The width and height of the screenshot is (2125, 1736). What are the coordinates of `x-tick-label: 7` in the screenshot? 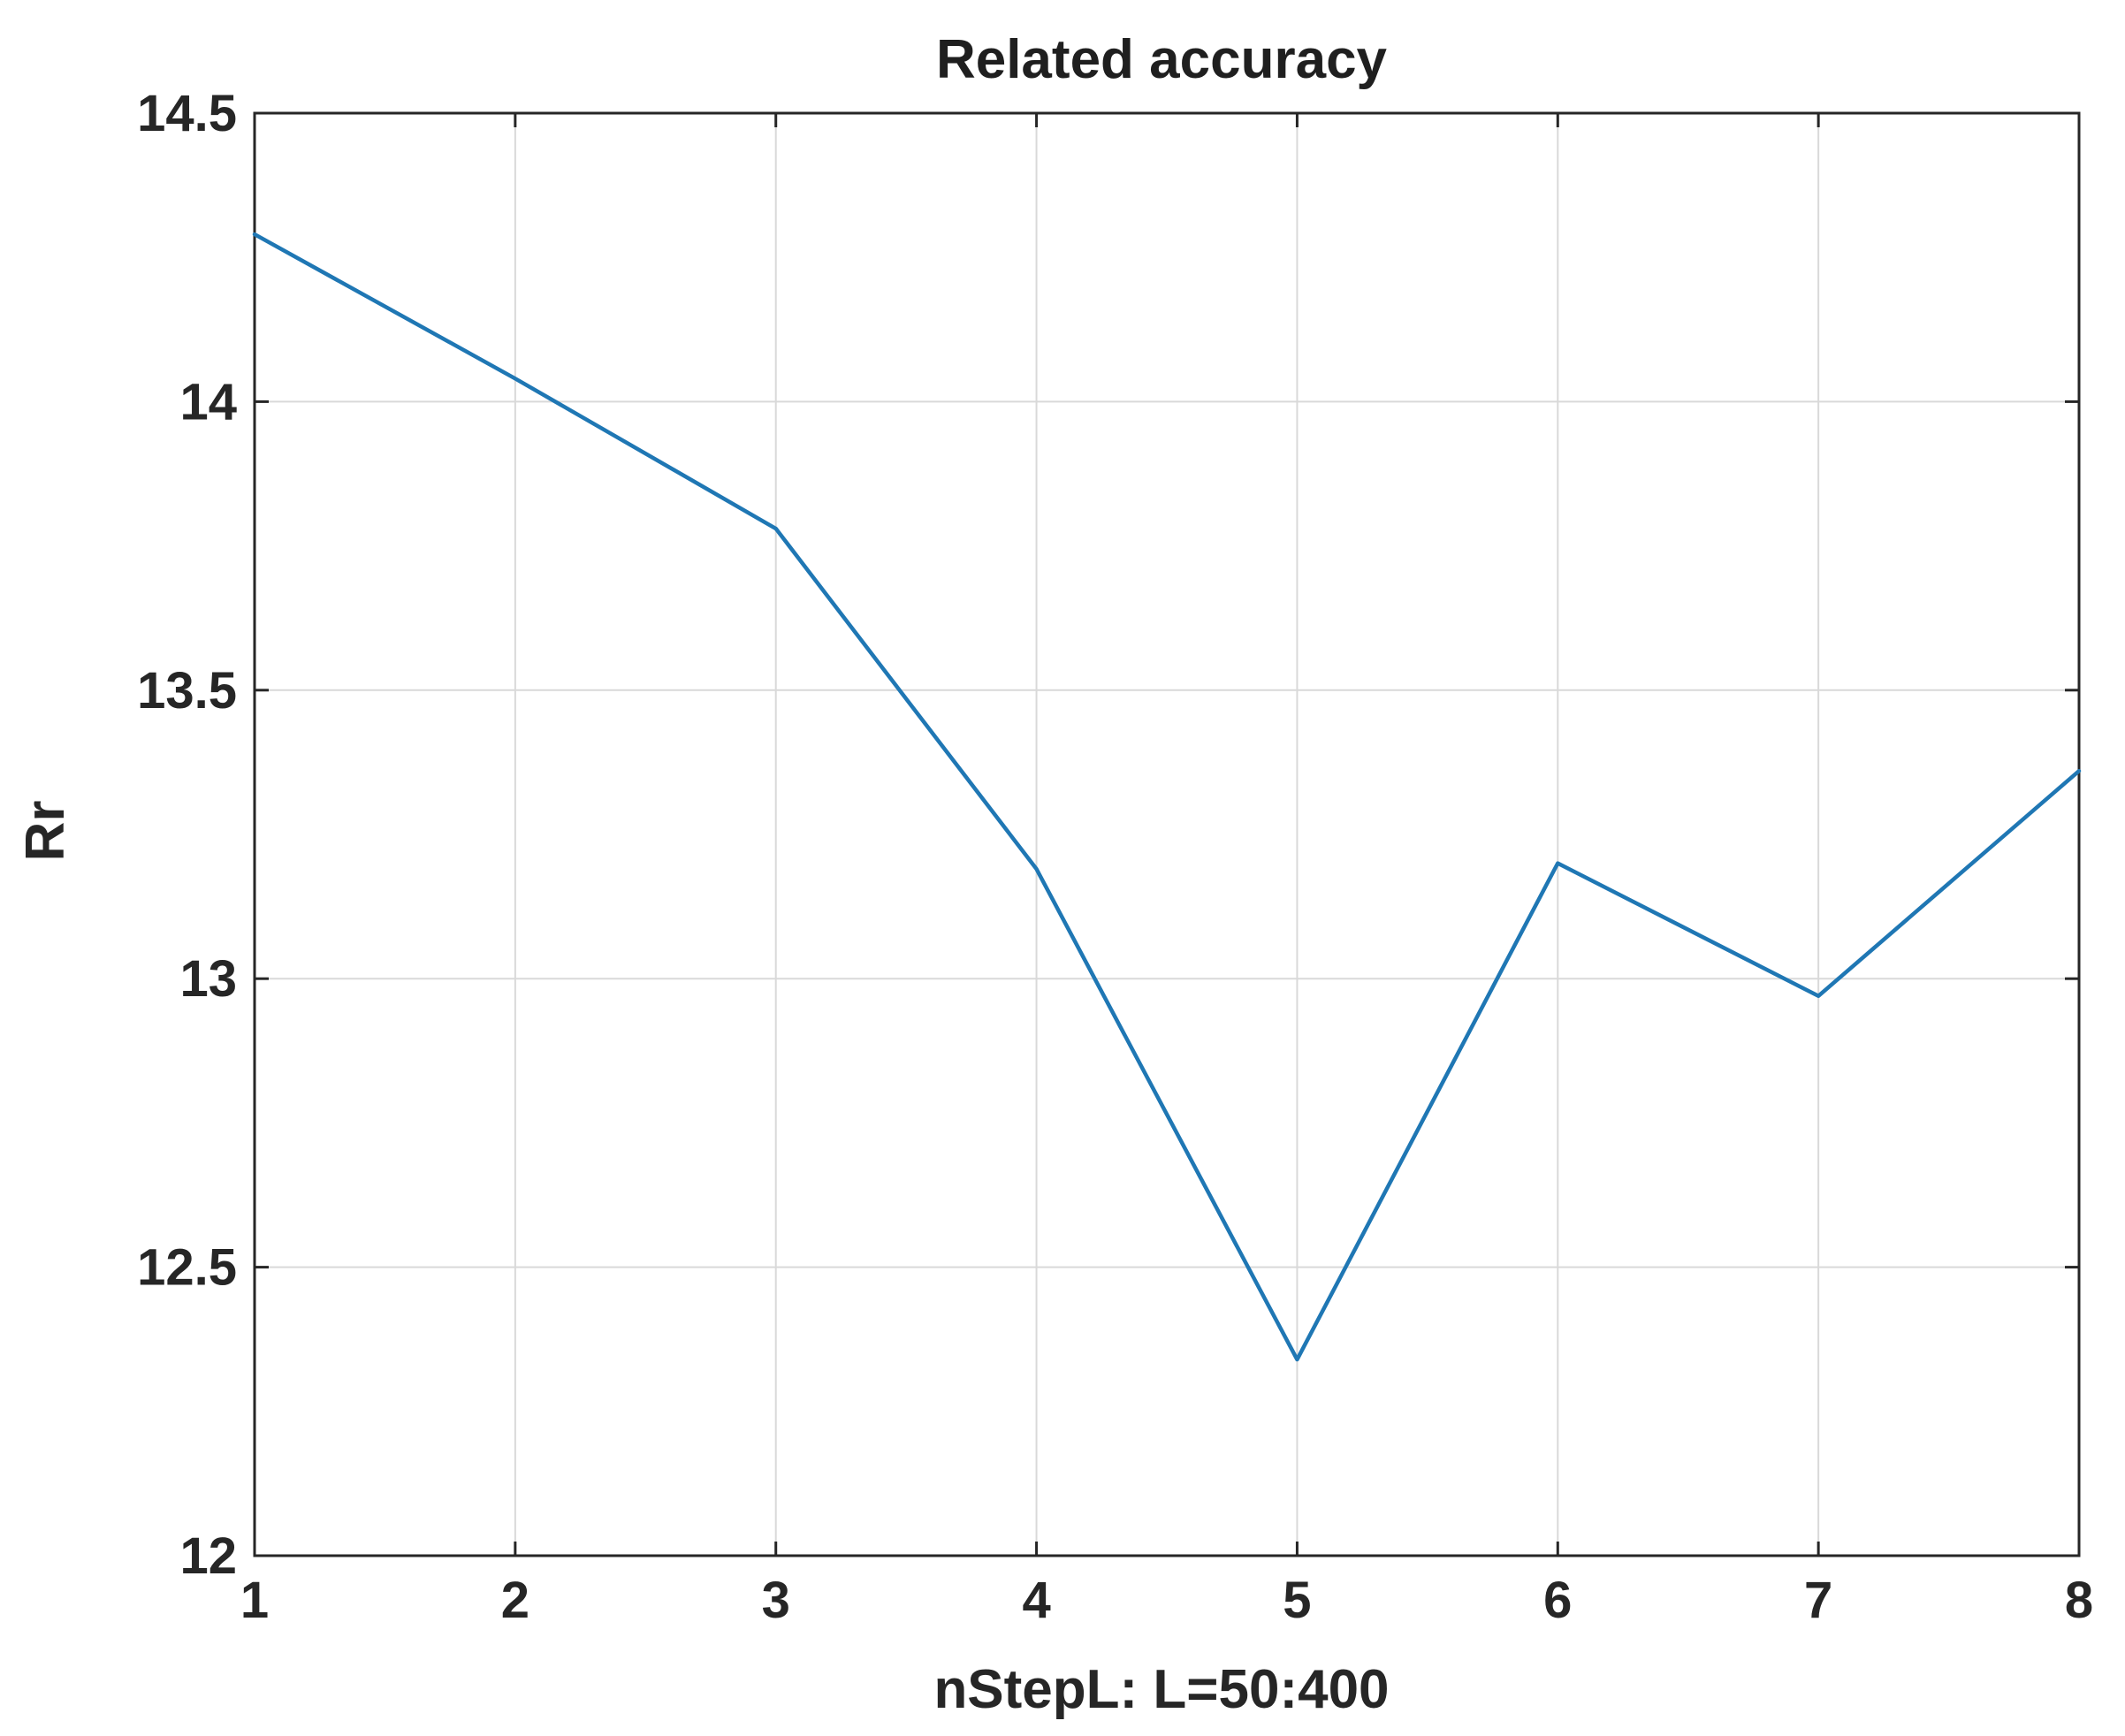 It's located at (1818, 1601).